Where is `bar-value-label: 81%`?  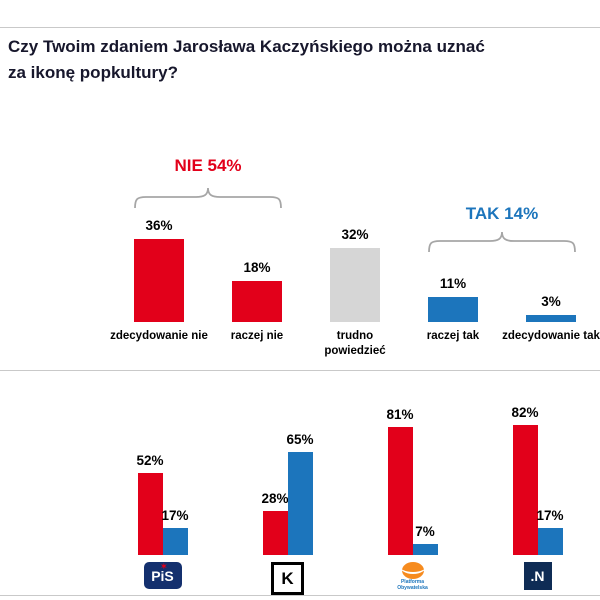
bar-value-label: 81% is located at coordinates (400, 414).